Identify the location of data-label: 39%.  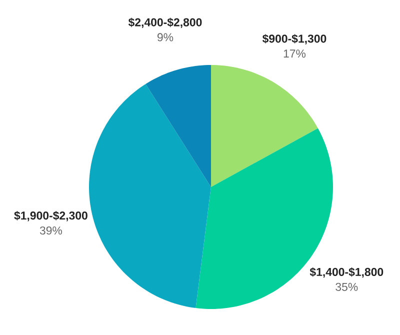
(51, 230).